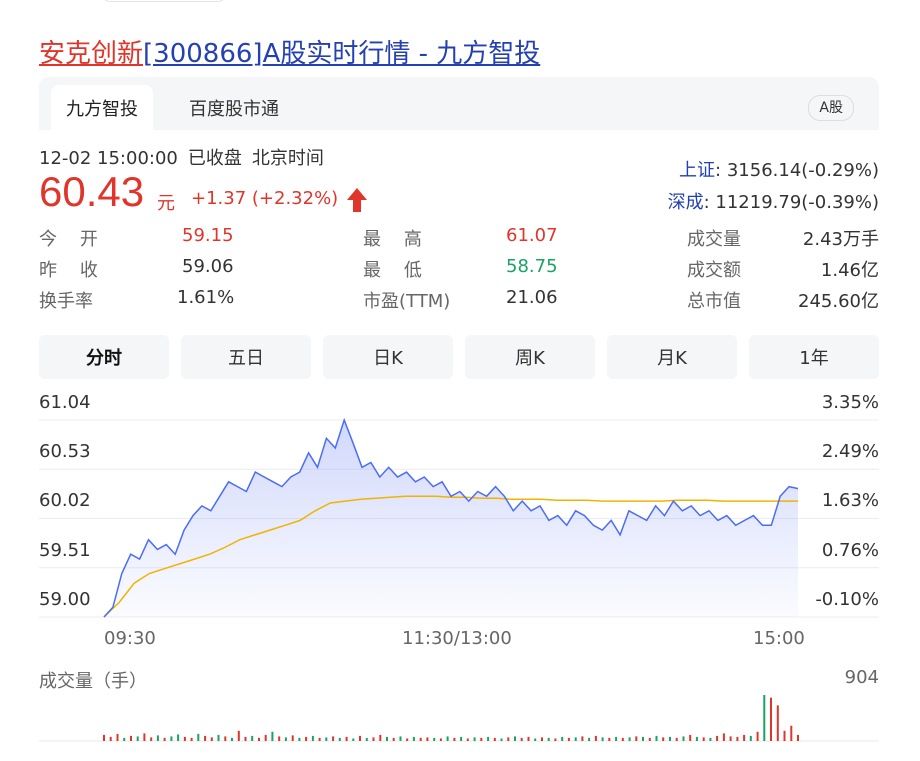 This screenshot has height=761, width=920. What do you see at coordinates (861, 677) in the screenshot?
I see `volume-max-label: 904` at bounding box center [861, 677].